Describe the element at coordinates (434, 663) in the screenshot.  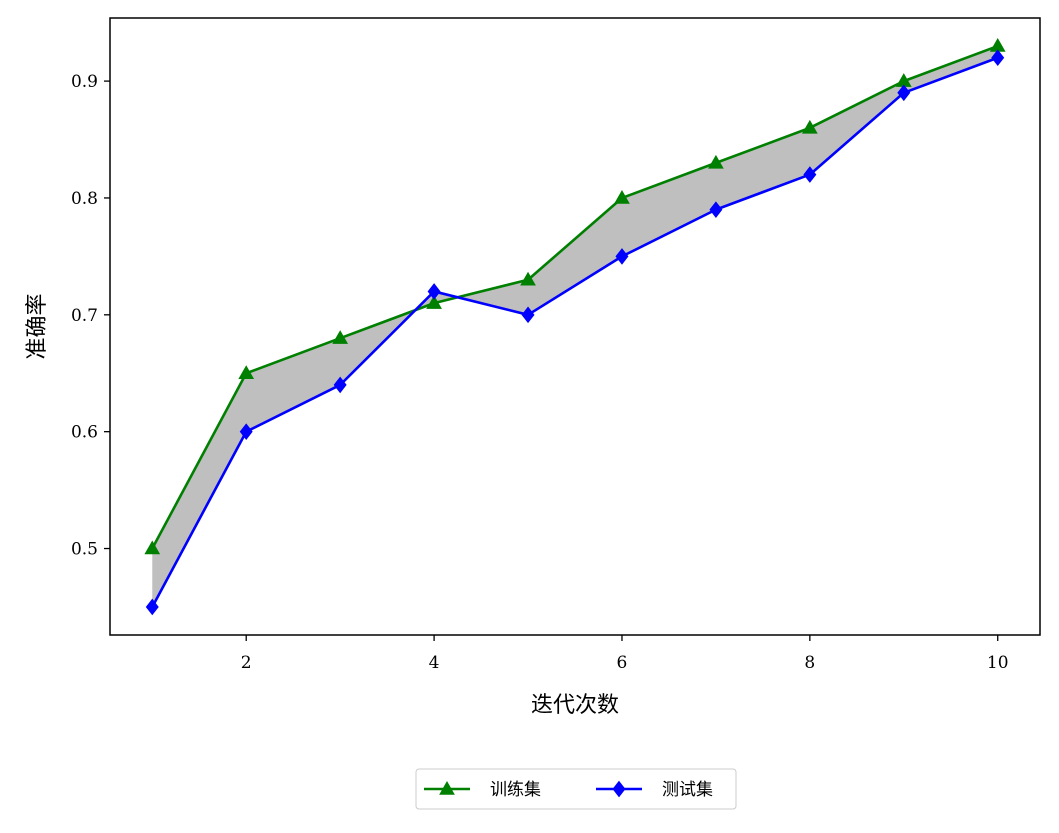
I see `x-tick-label: 4` at that location.